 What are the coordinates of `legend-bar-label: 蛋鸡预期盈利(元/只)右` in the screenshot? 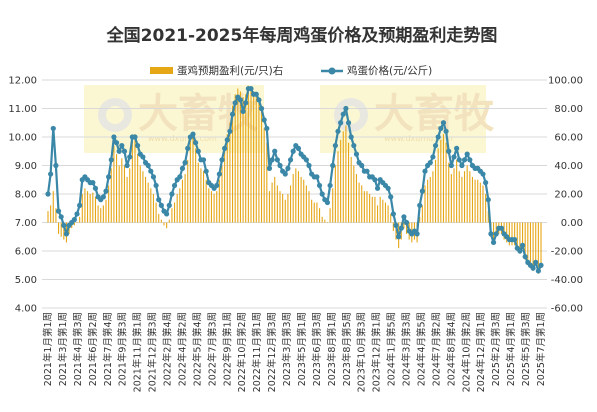 It's located at (230, 70).